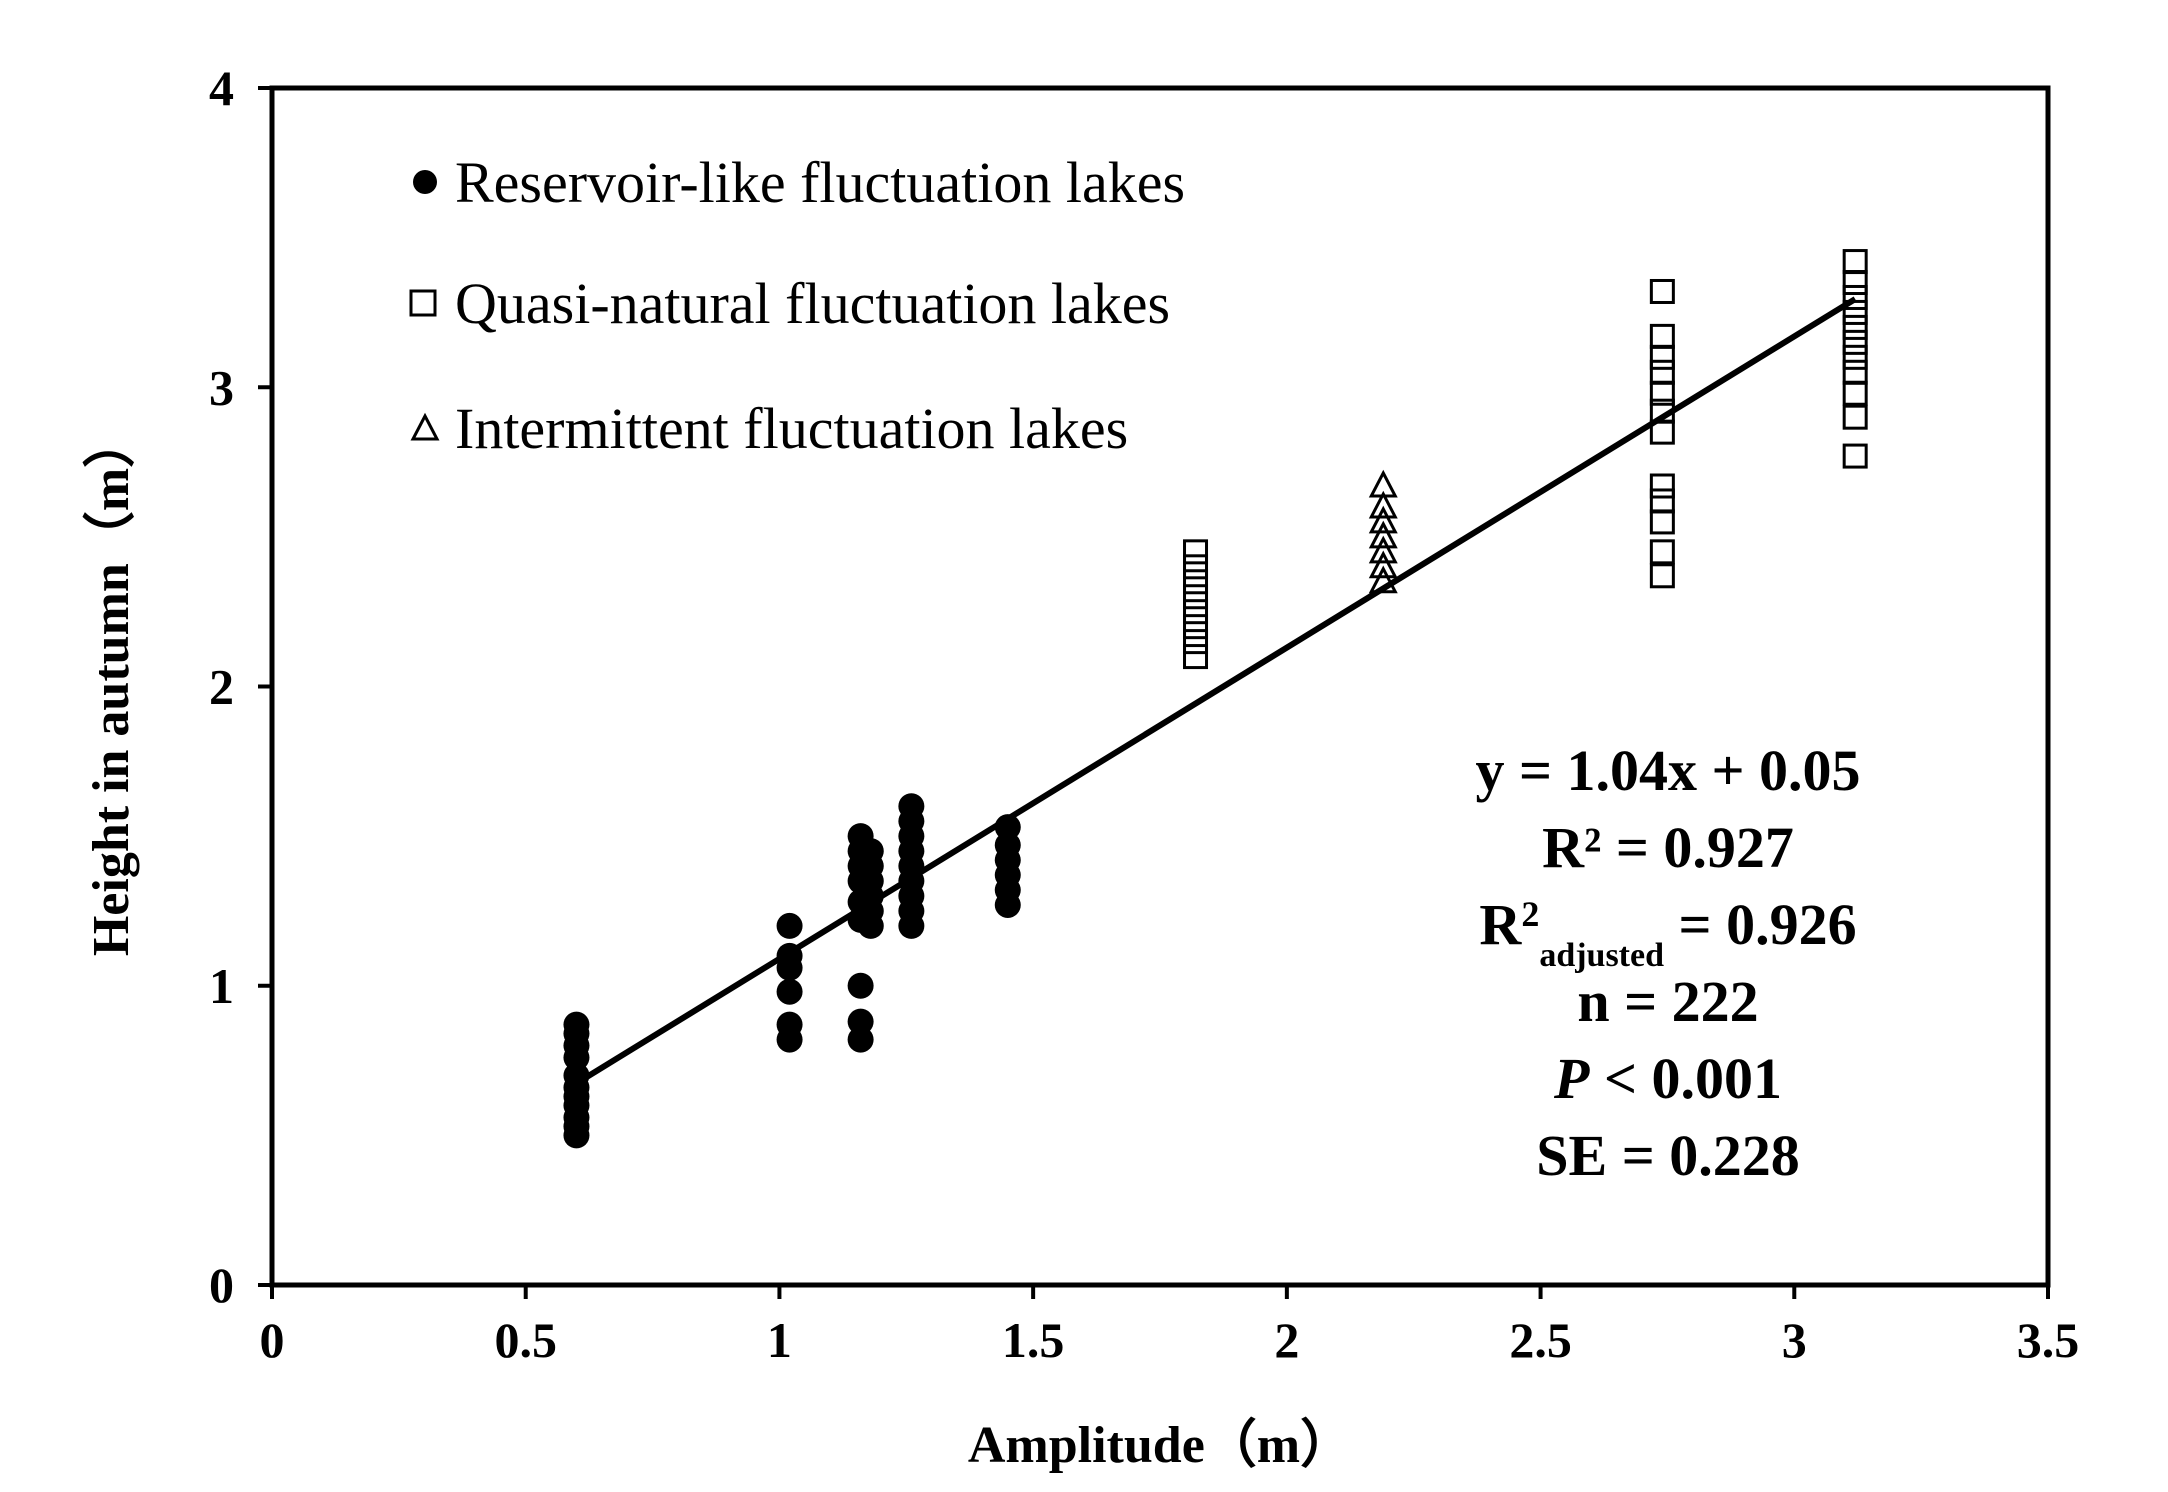  What do you see at coordinates (1500, 924) in the screenshot?
I see `r2adj-prefix: R` at bounding box center [1500, 924].